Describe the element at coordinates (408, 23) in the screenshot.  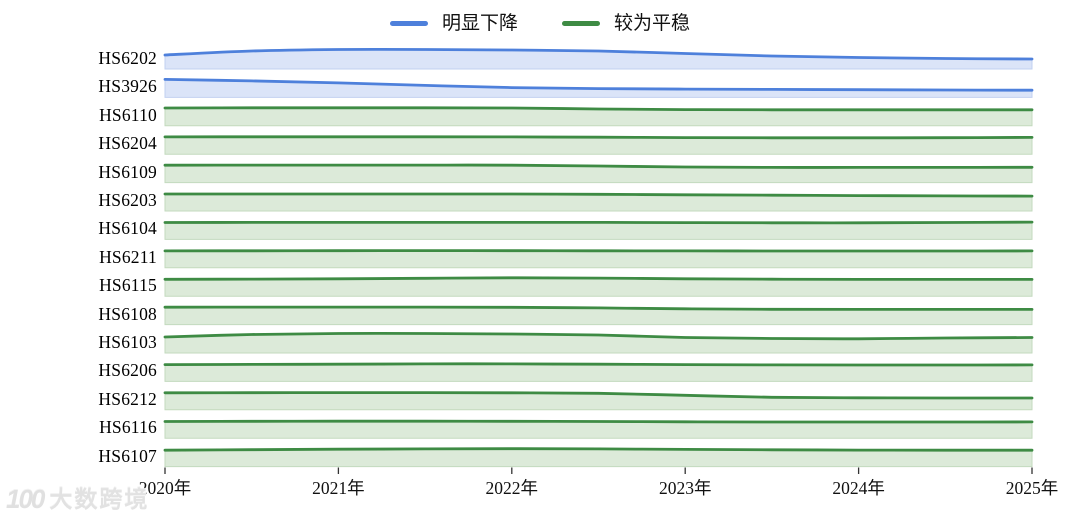
I see `legend-swatch-decline` at that location.